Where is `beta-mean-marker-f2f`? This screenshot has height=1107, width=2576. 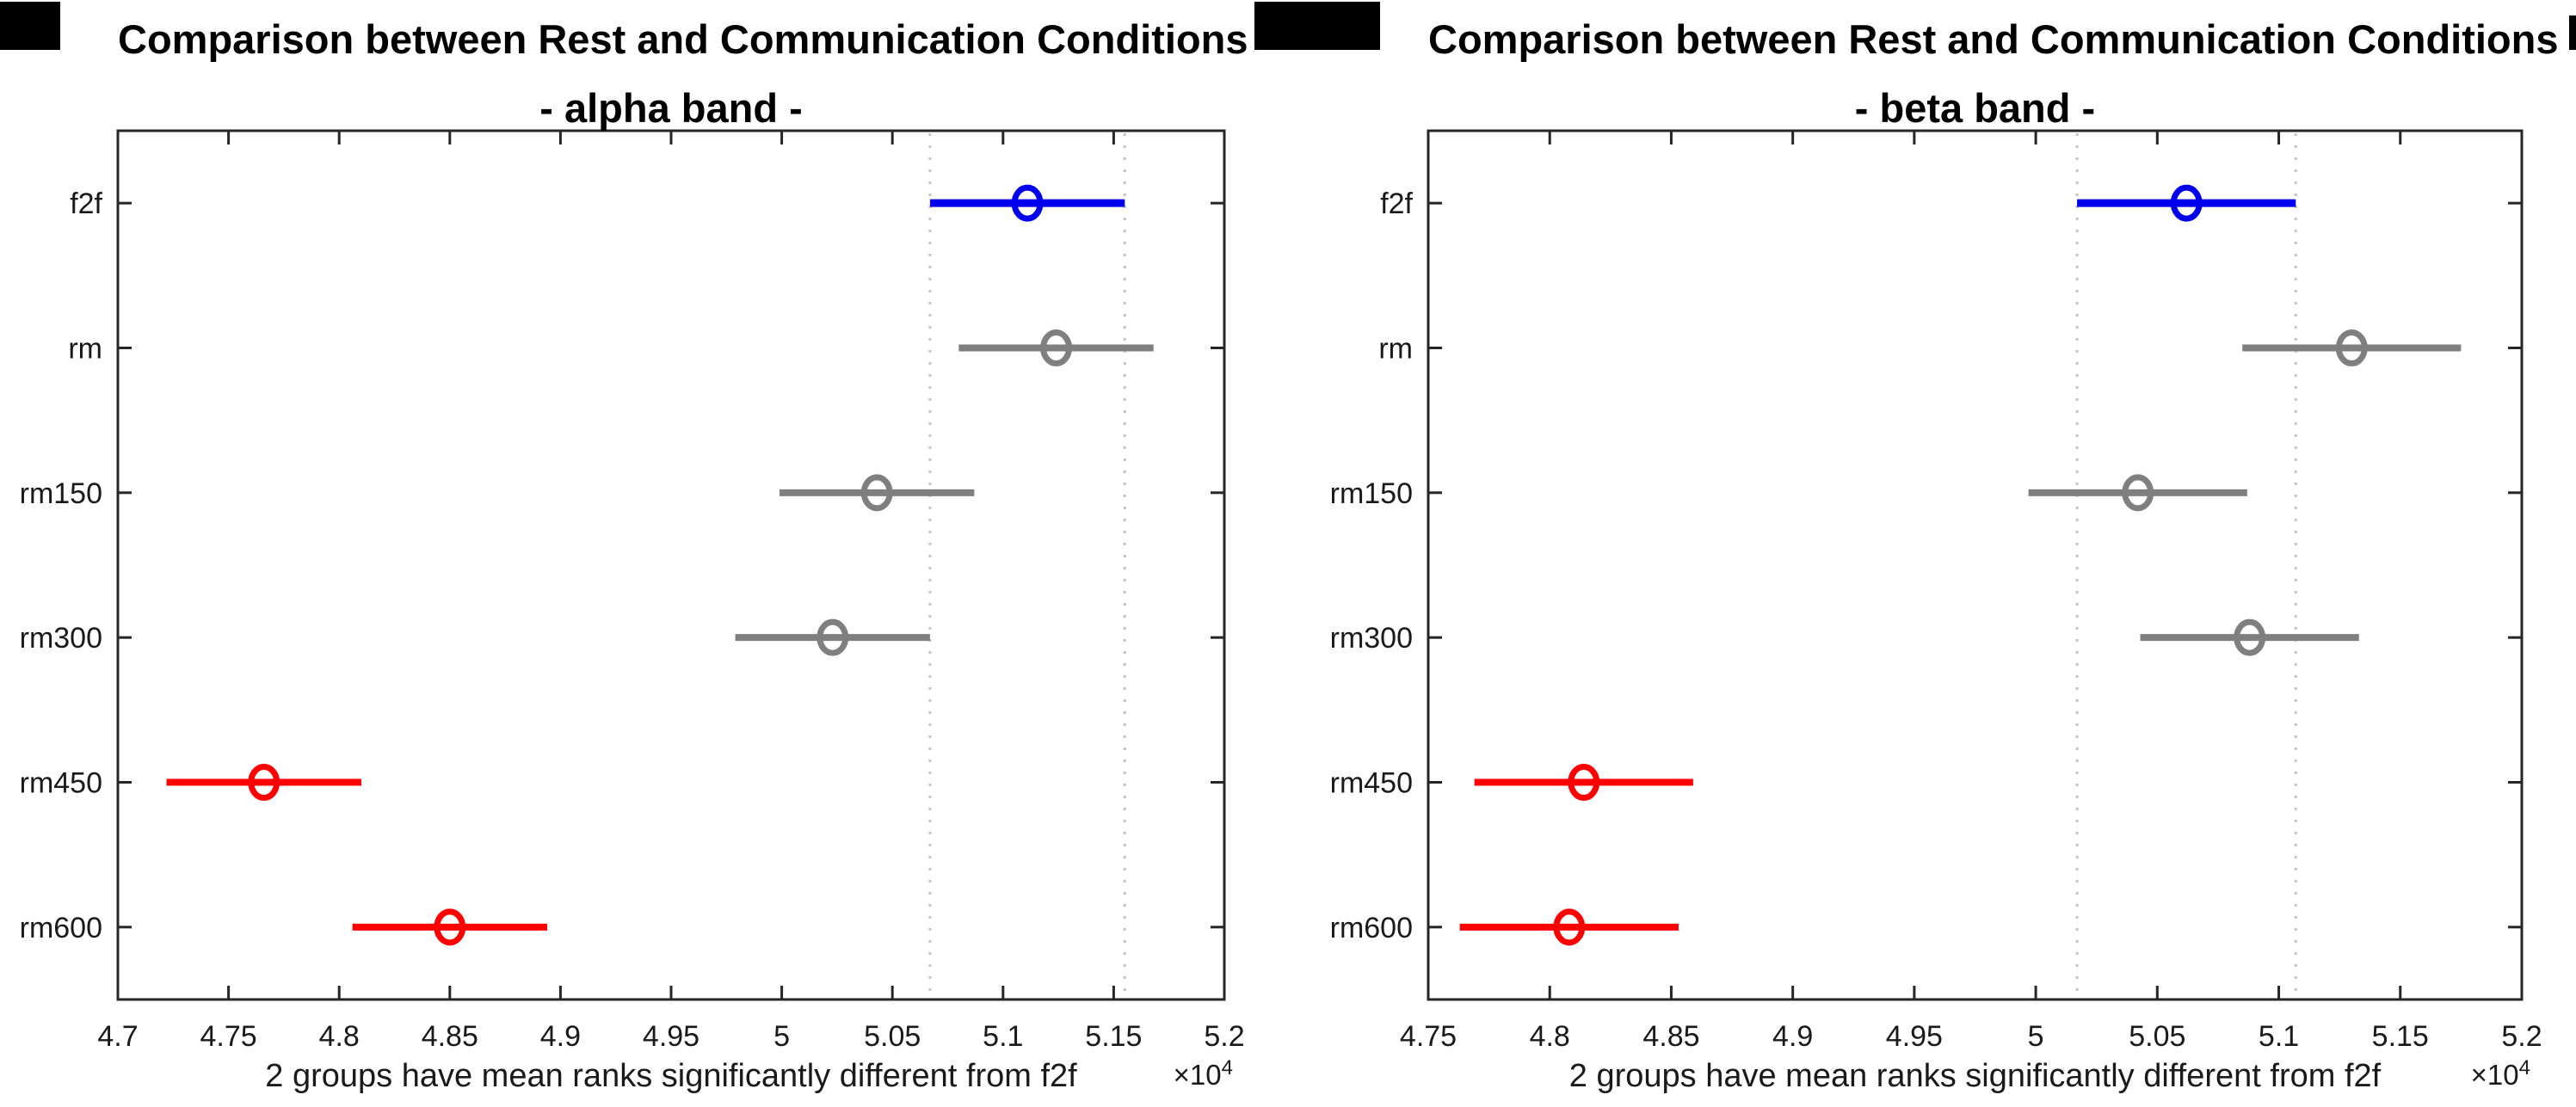
beta-mean-marker-f2f is located at coordinates (2186, 203).